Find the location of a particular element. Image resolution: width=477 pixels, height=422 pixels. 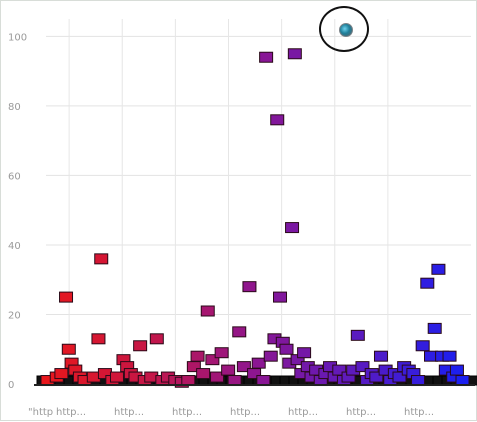

y-tick-label: 80 is located at coordinates (14, 107).